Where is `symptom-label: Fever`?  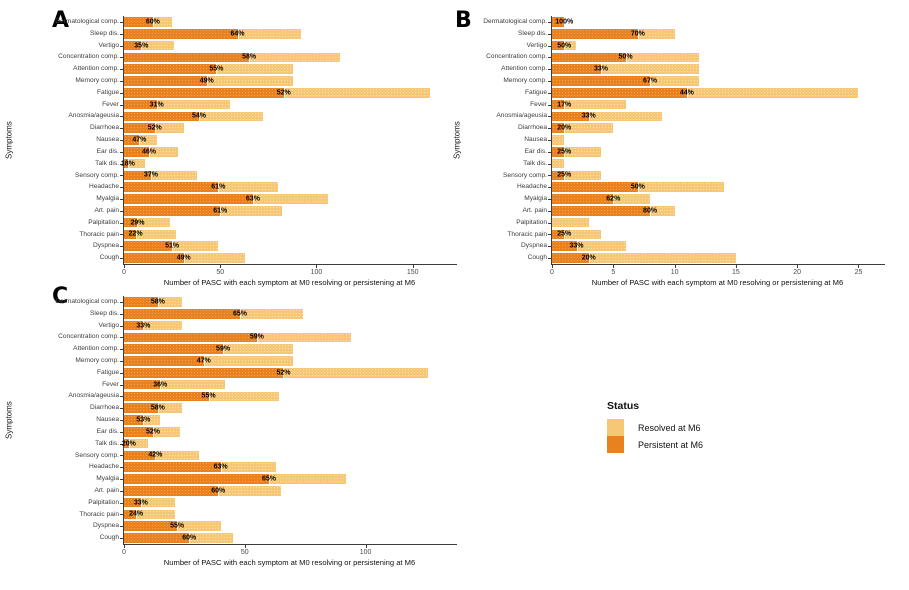
symptom-label: Fever is located at coordinates (110, 384).